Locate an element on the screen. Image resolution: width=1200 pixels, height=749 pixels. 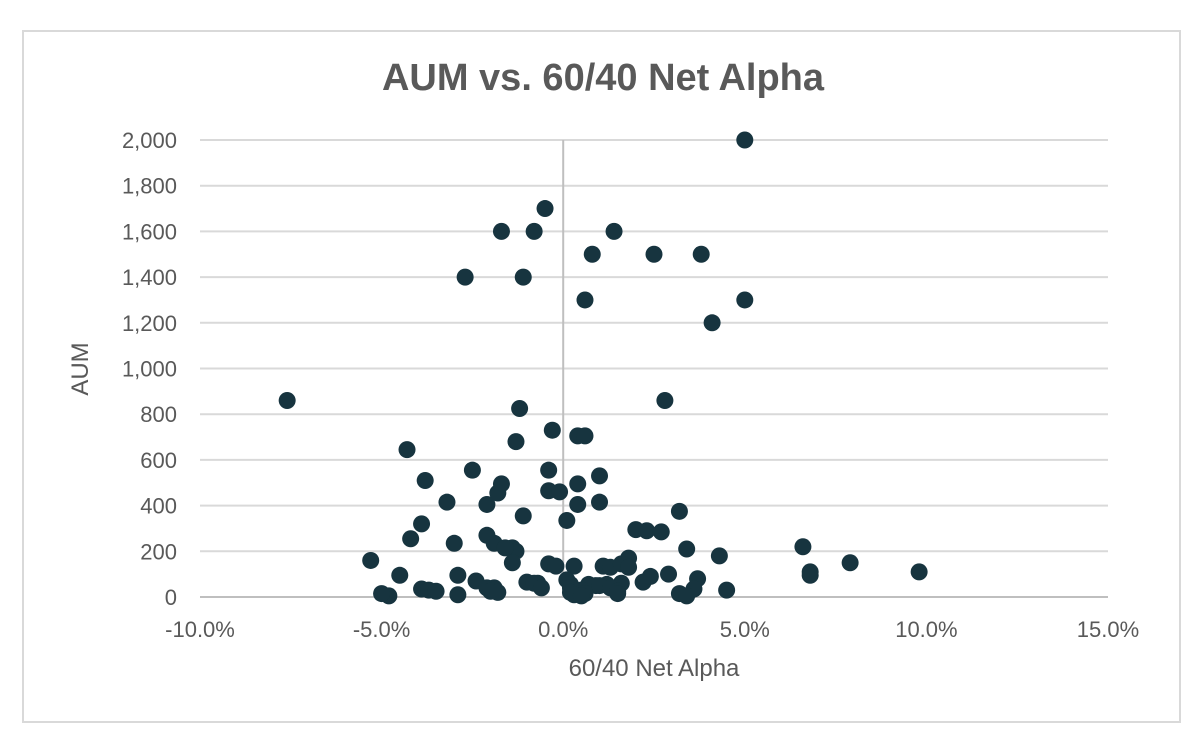
y-tick-label: 600 is located at coordinates (158, 460).